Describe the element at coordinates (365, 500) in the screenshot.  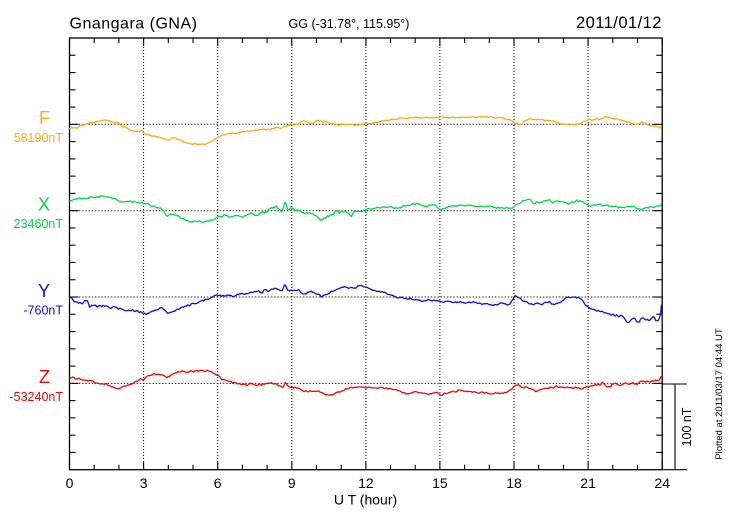
I see `svg-text: U T (hour)` at that location.